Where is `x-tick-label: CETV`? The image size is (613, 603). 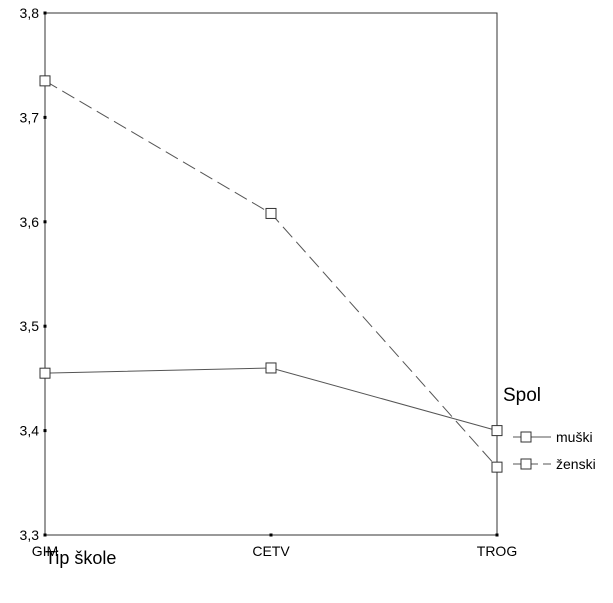 x-tick-label: CETV is located at coordinates (271, 551).